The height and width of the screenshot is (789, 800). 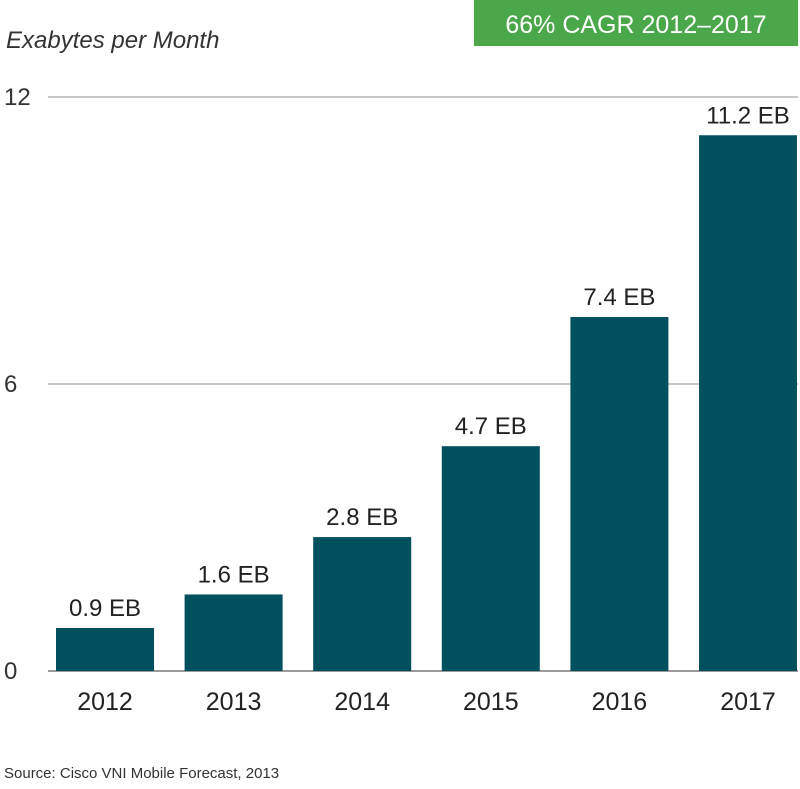 I want to click on y-axis-ticks: 0 6 12, so click(x=17, y=384).